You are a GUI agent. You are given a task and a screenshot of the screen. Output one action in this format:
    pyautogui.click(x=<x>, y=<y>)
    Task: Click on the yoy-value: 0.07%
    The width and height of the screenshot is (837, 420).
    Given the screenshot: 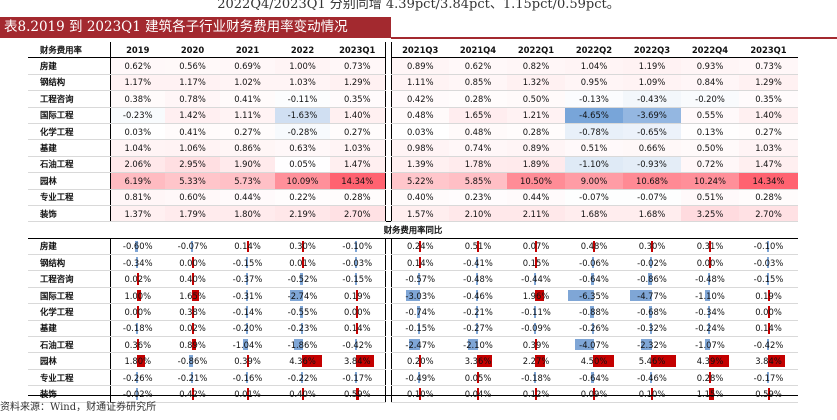 What is the action you would take?
    pyautogui.click(x=536, y=246)
    